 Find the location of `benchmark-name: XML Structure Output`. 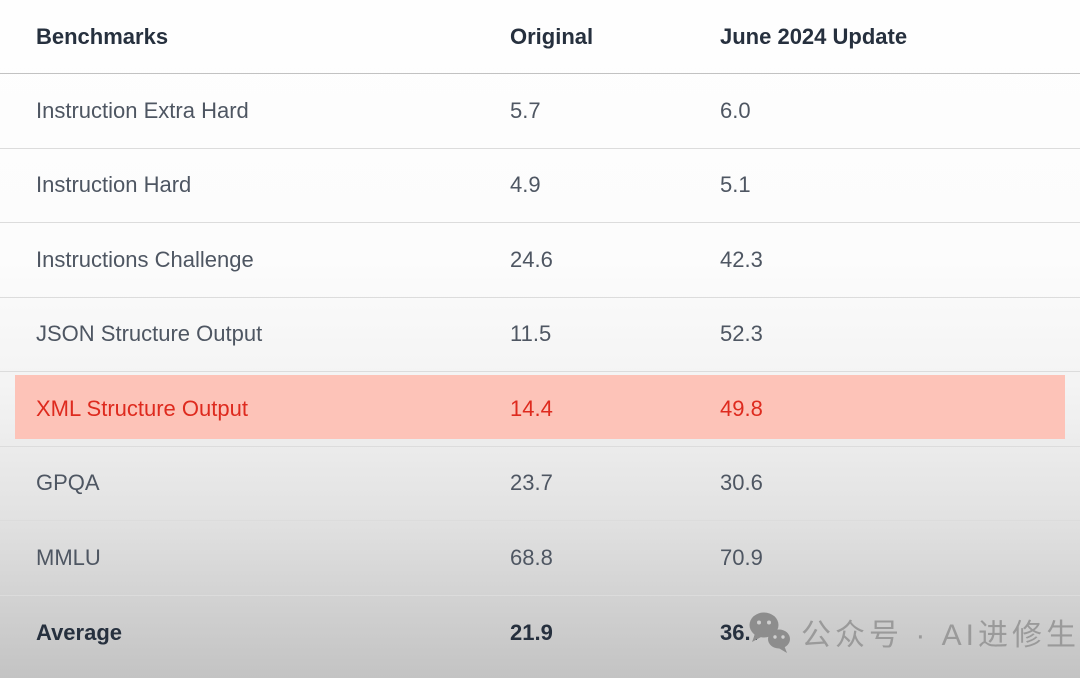

benchmark-name: XML Structure Output is located at coordinates (142, 408).